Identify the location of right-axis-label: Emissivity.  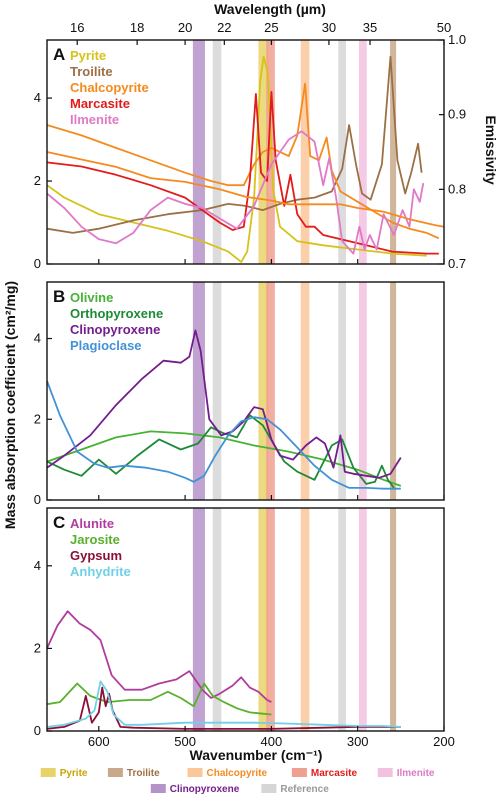
(490, 149).